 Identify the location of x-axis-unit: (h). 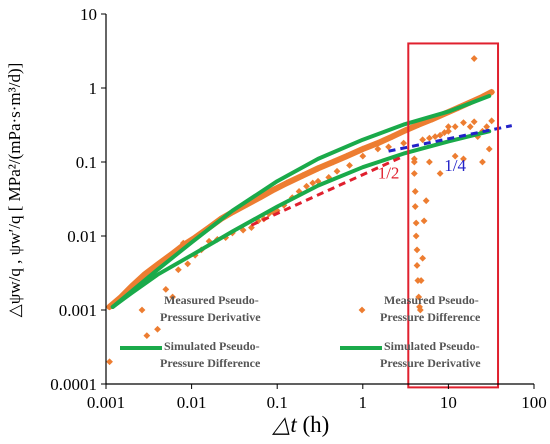
(313, 424).